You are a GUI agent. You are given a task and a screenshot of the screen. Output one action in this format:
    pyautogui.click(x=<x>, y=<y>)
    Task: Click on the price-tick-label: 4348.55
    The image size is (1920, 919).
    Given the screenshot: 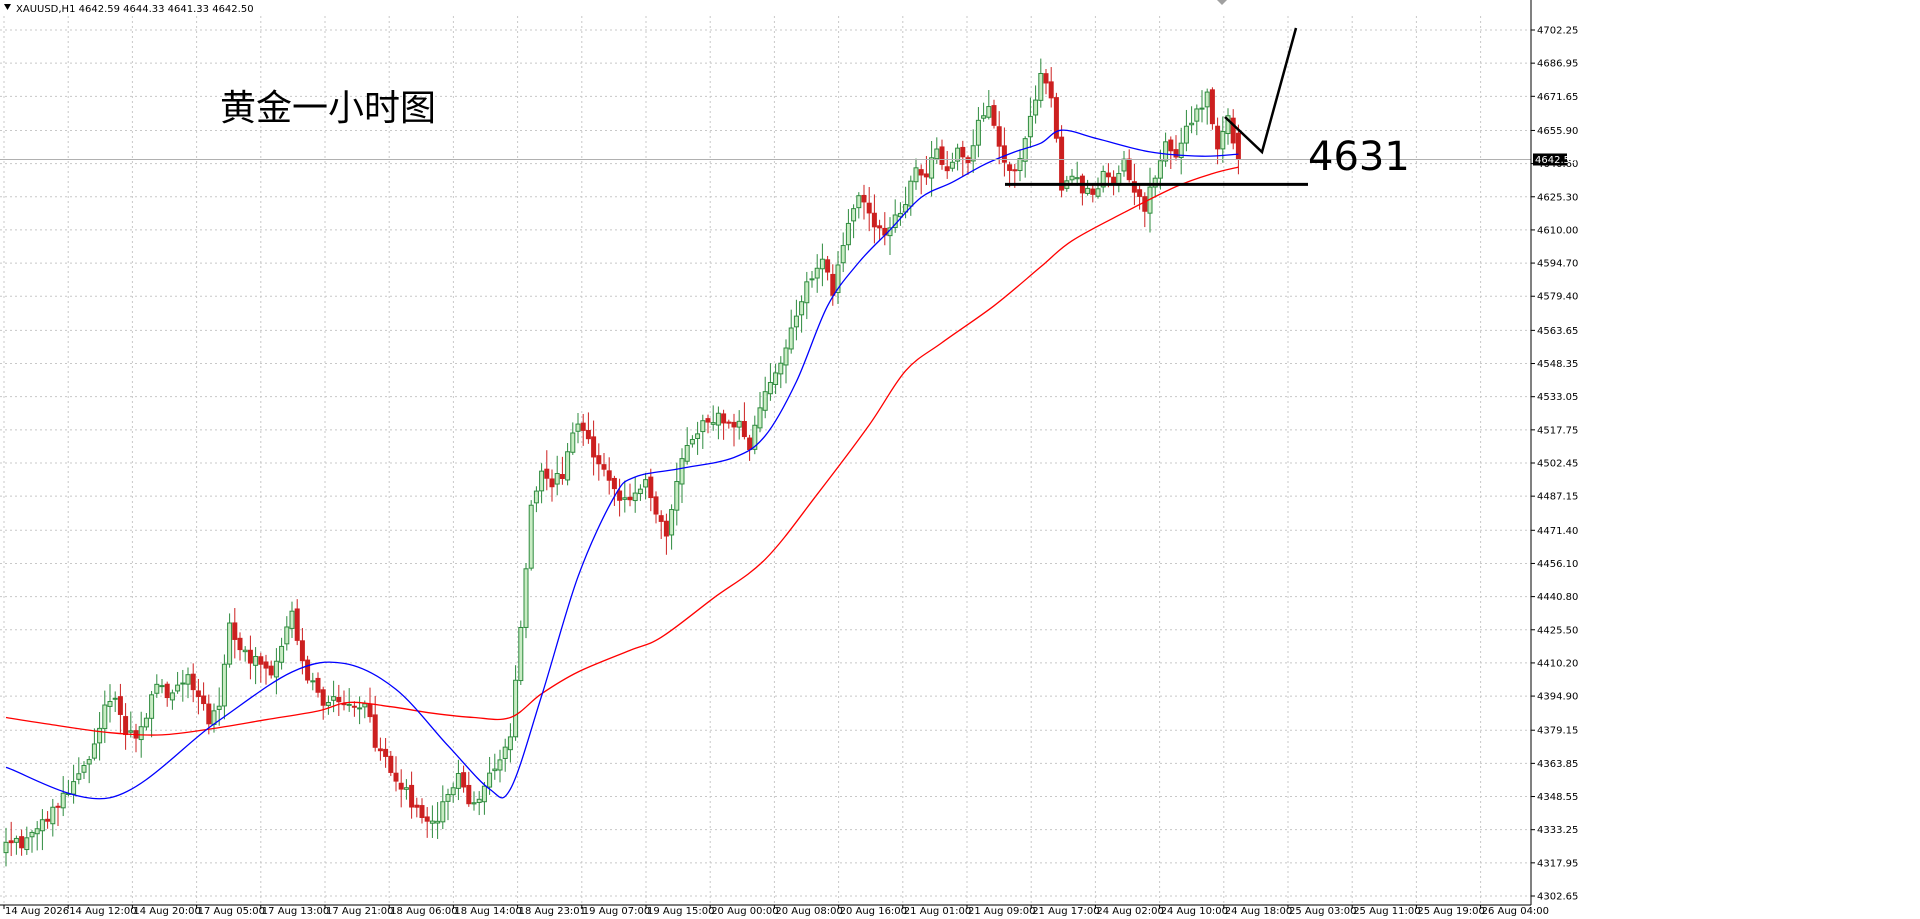 What is the action you would take?
    pyautogui.click(x=1557, y=797)
    